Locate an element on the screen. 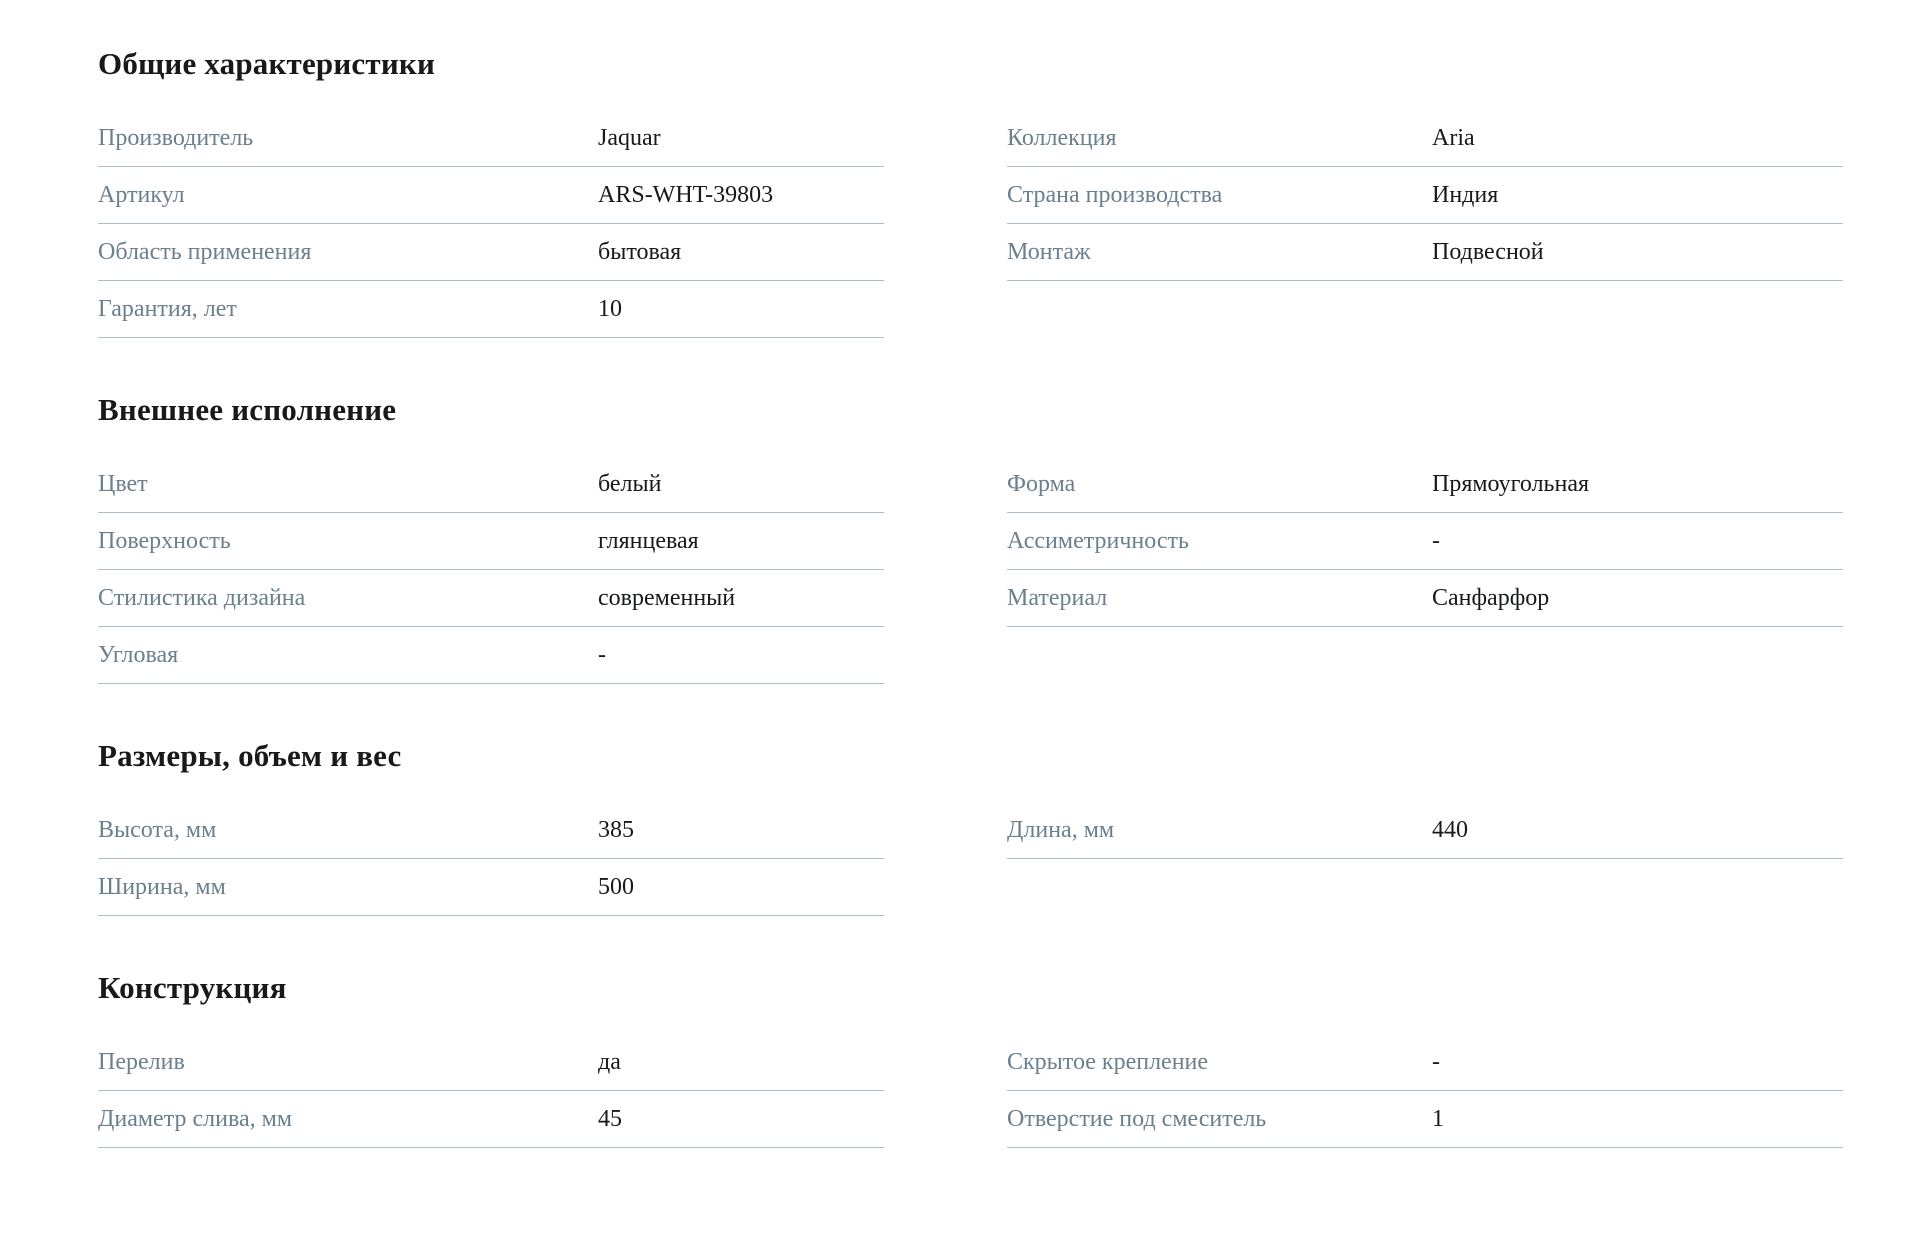 This screenshot has width=1920, height=1237. spec-value: 45 is located at coordinates (610, 1118).